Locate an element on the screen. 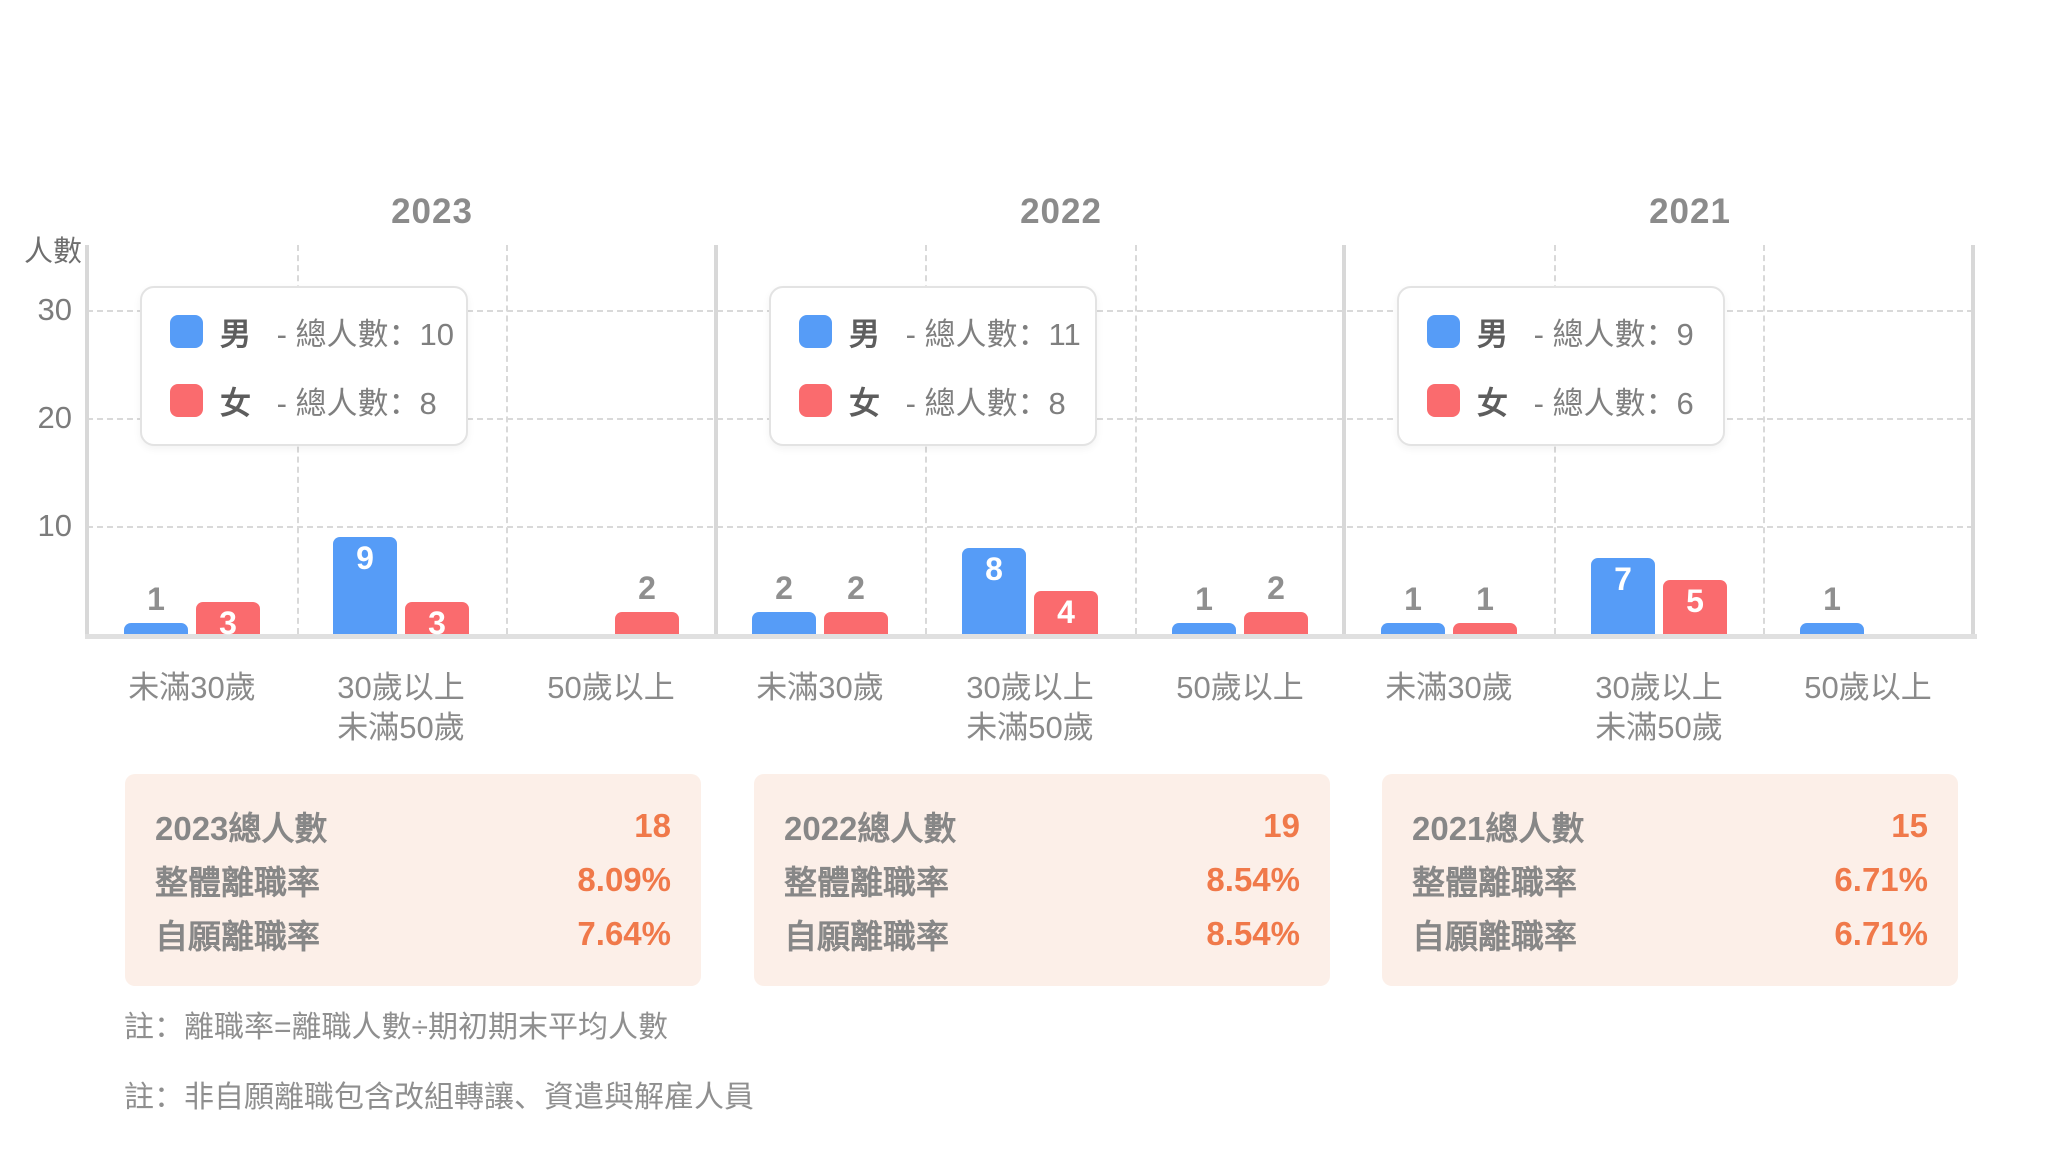 This screenshot has height=1152, width=2049. panel-title-2023: 2023 is located at coordinates (432, 211).